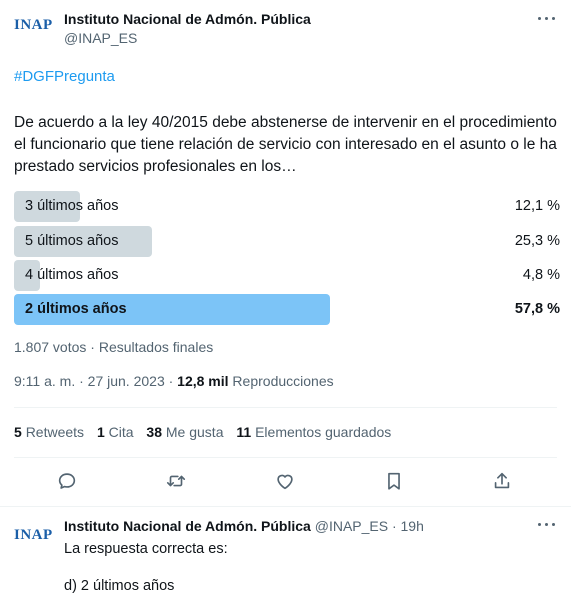 The height and width of the screenshot is (599, 571). I want to click on reply-text-line: La respuesta correcta es:, so click(146, 549).